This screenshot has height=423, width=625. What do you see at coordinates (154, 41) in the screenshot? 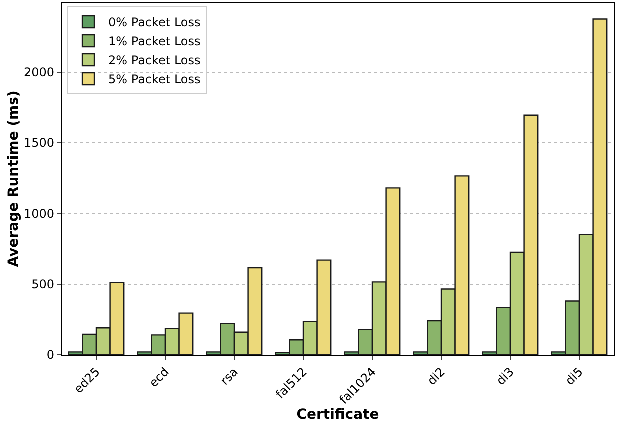
I see `legend-label: 1% Packet Loss` at bounding box center [154, 41].